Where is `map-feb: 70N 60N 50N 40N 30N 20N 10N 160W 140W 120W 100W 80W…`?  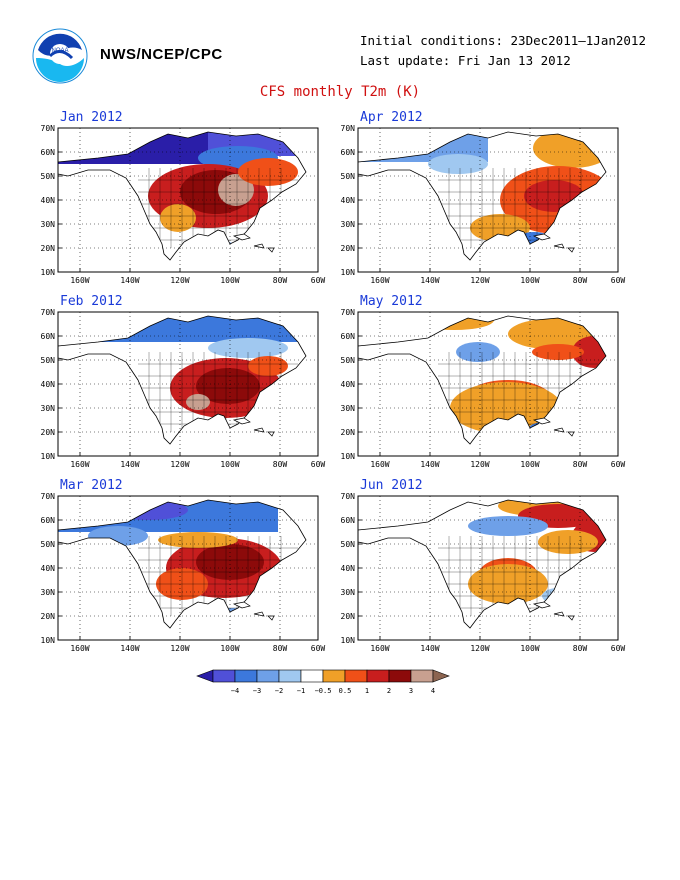 map-feb: 70N 60N 50N 40N 30N 20N 10N 160W 140W 120W 100W 80W… is located at coordinates (183, 388).